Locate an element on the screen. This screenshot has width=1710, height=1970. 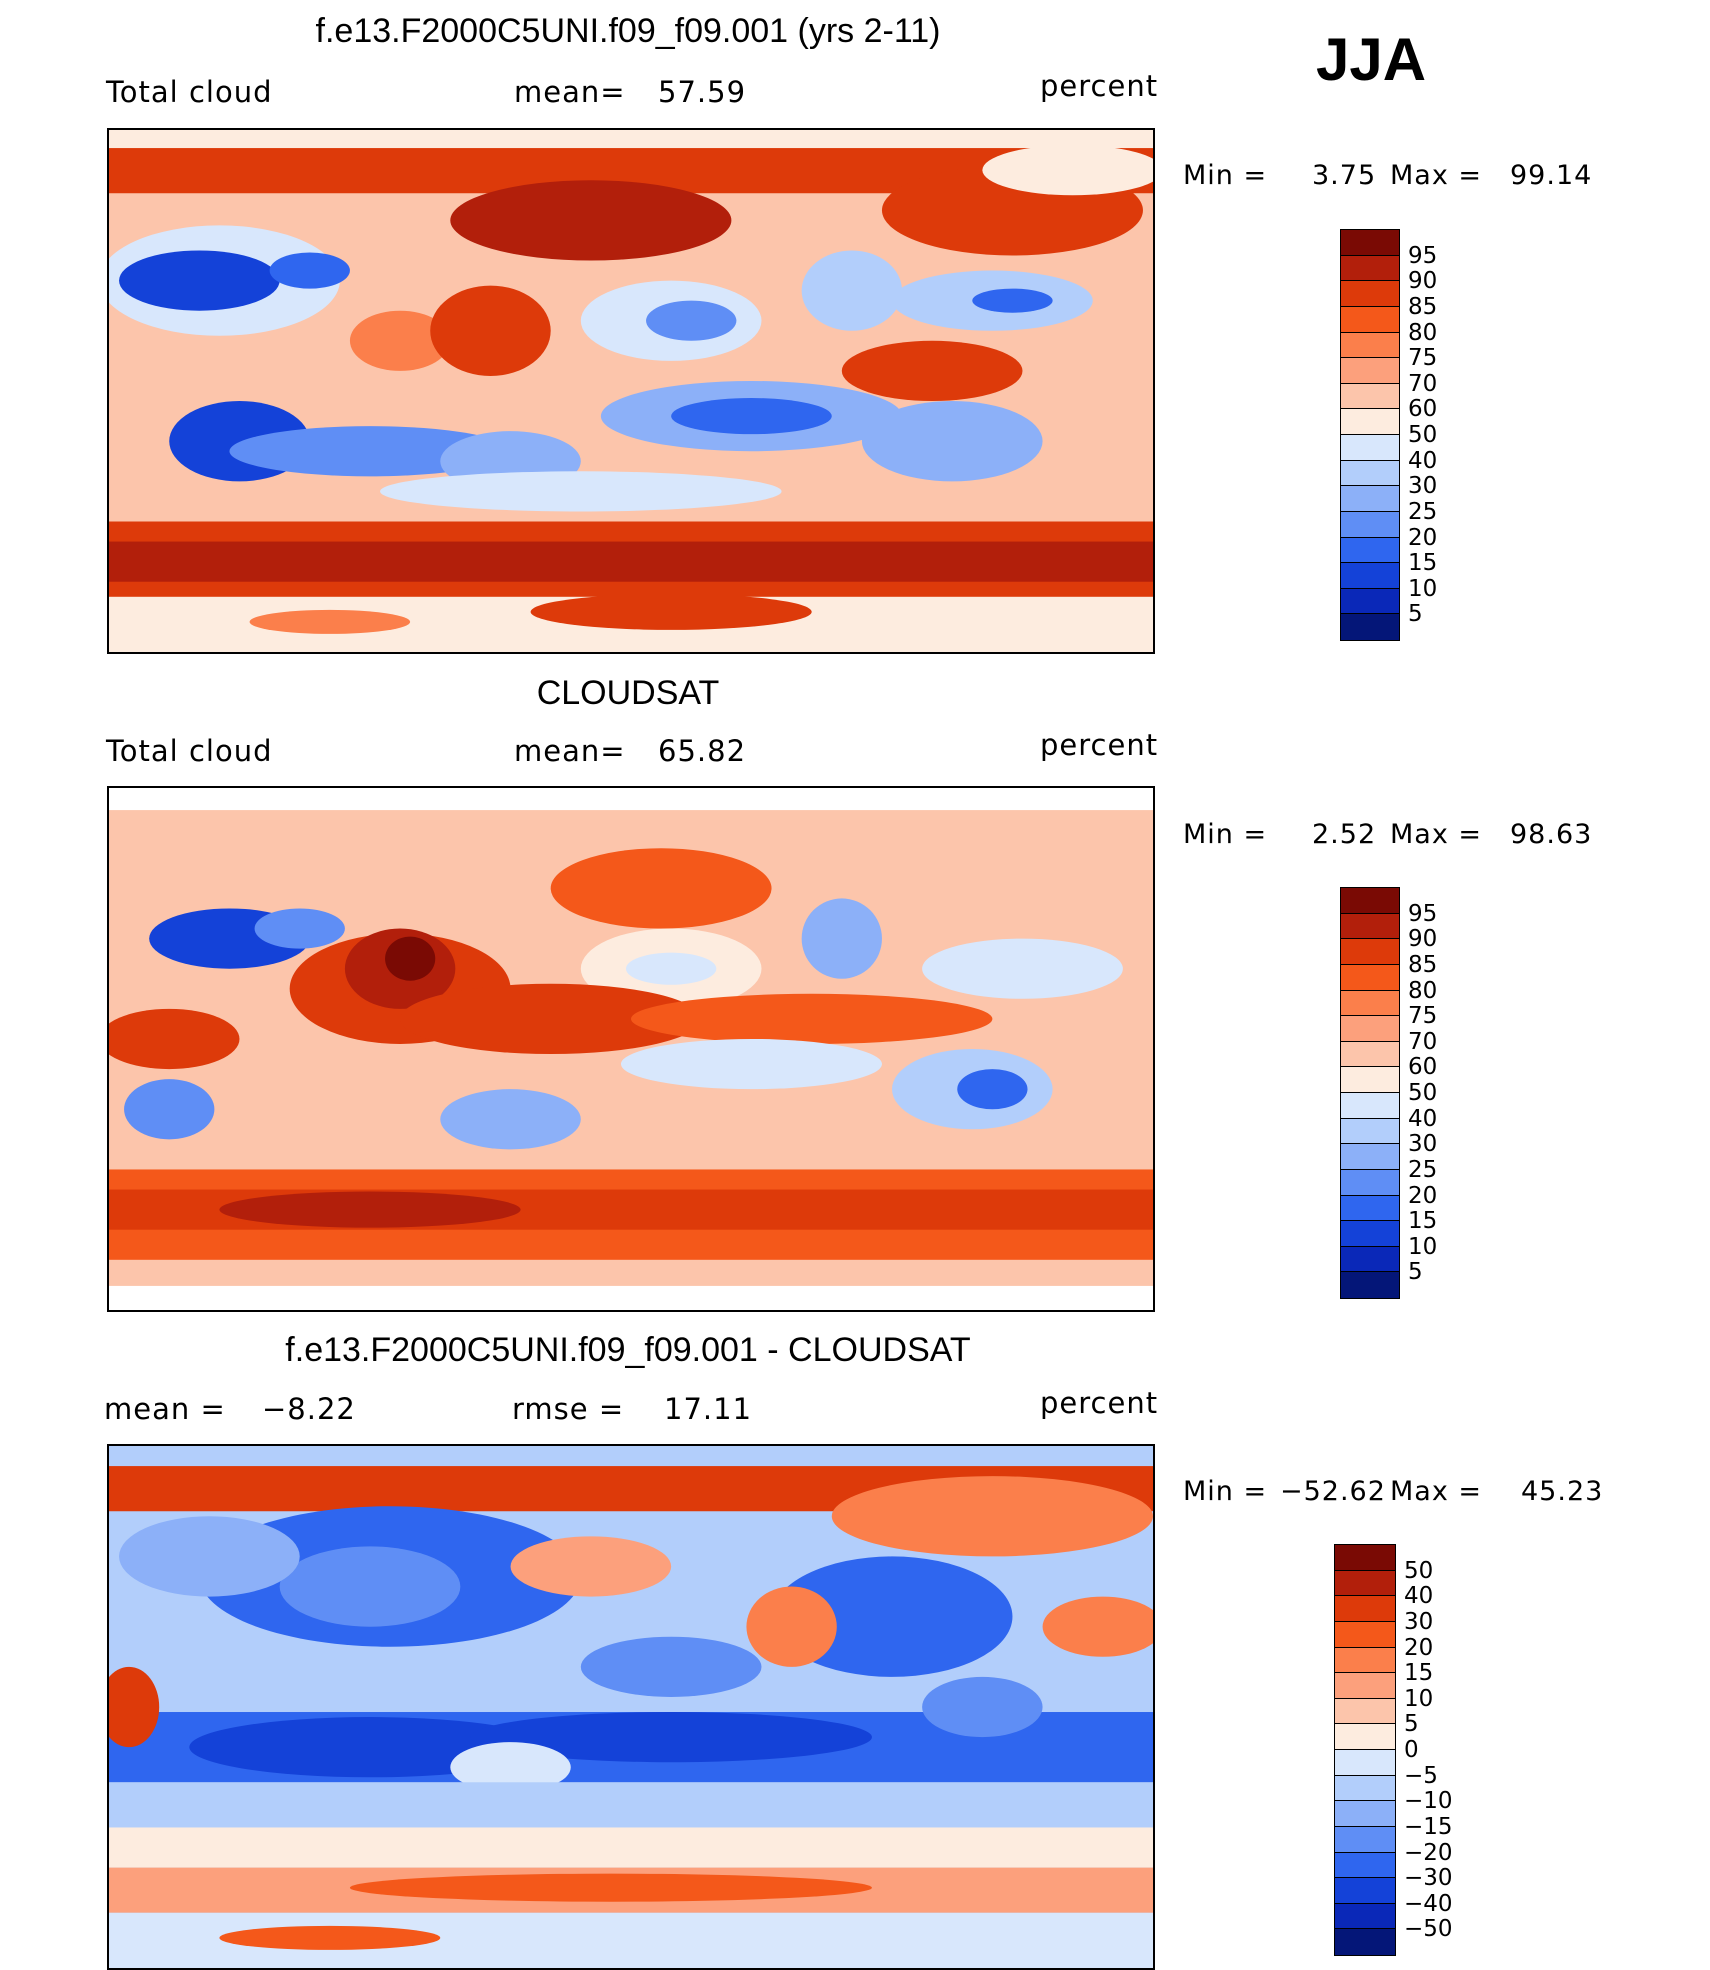
colorbar-tick-label: 85 is located at coordinates (1423, 306).